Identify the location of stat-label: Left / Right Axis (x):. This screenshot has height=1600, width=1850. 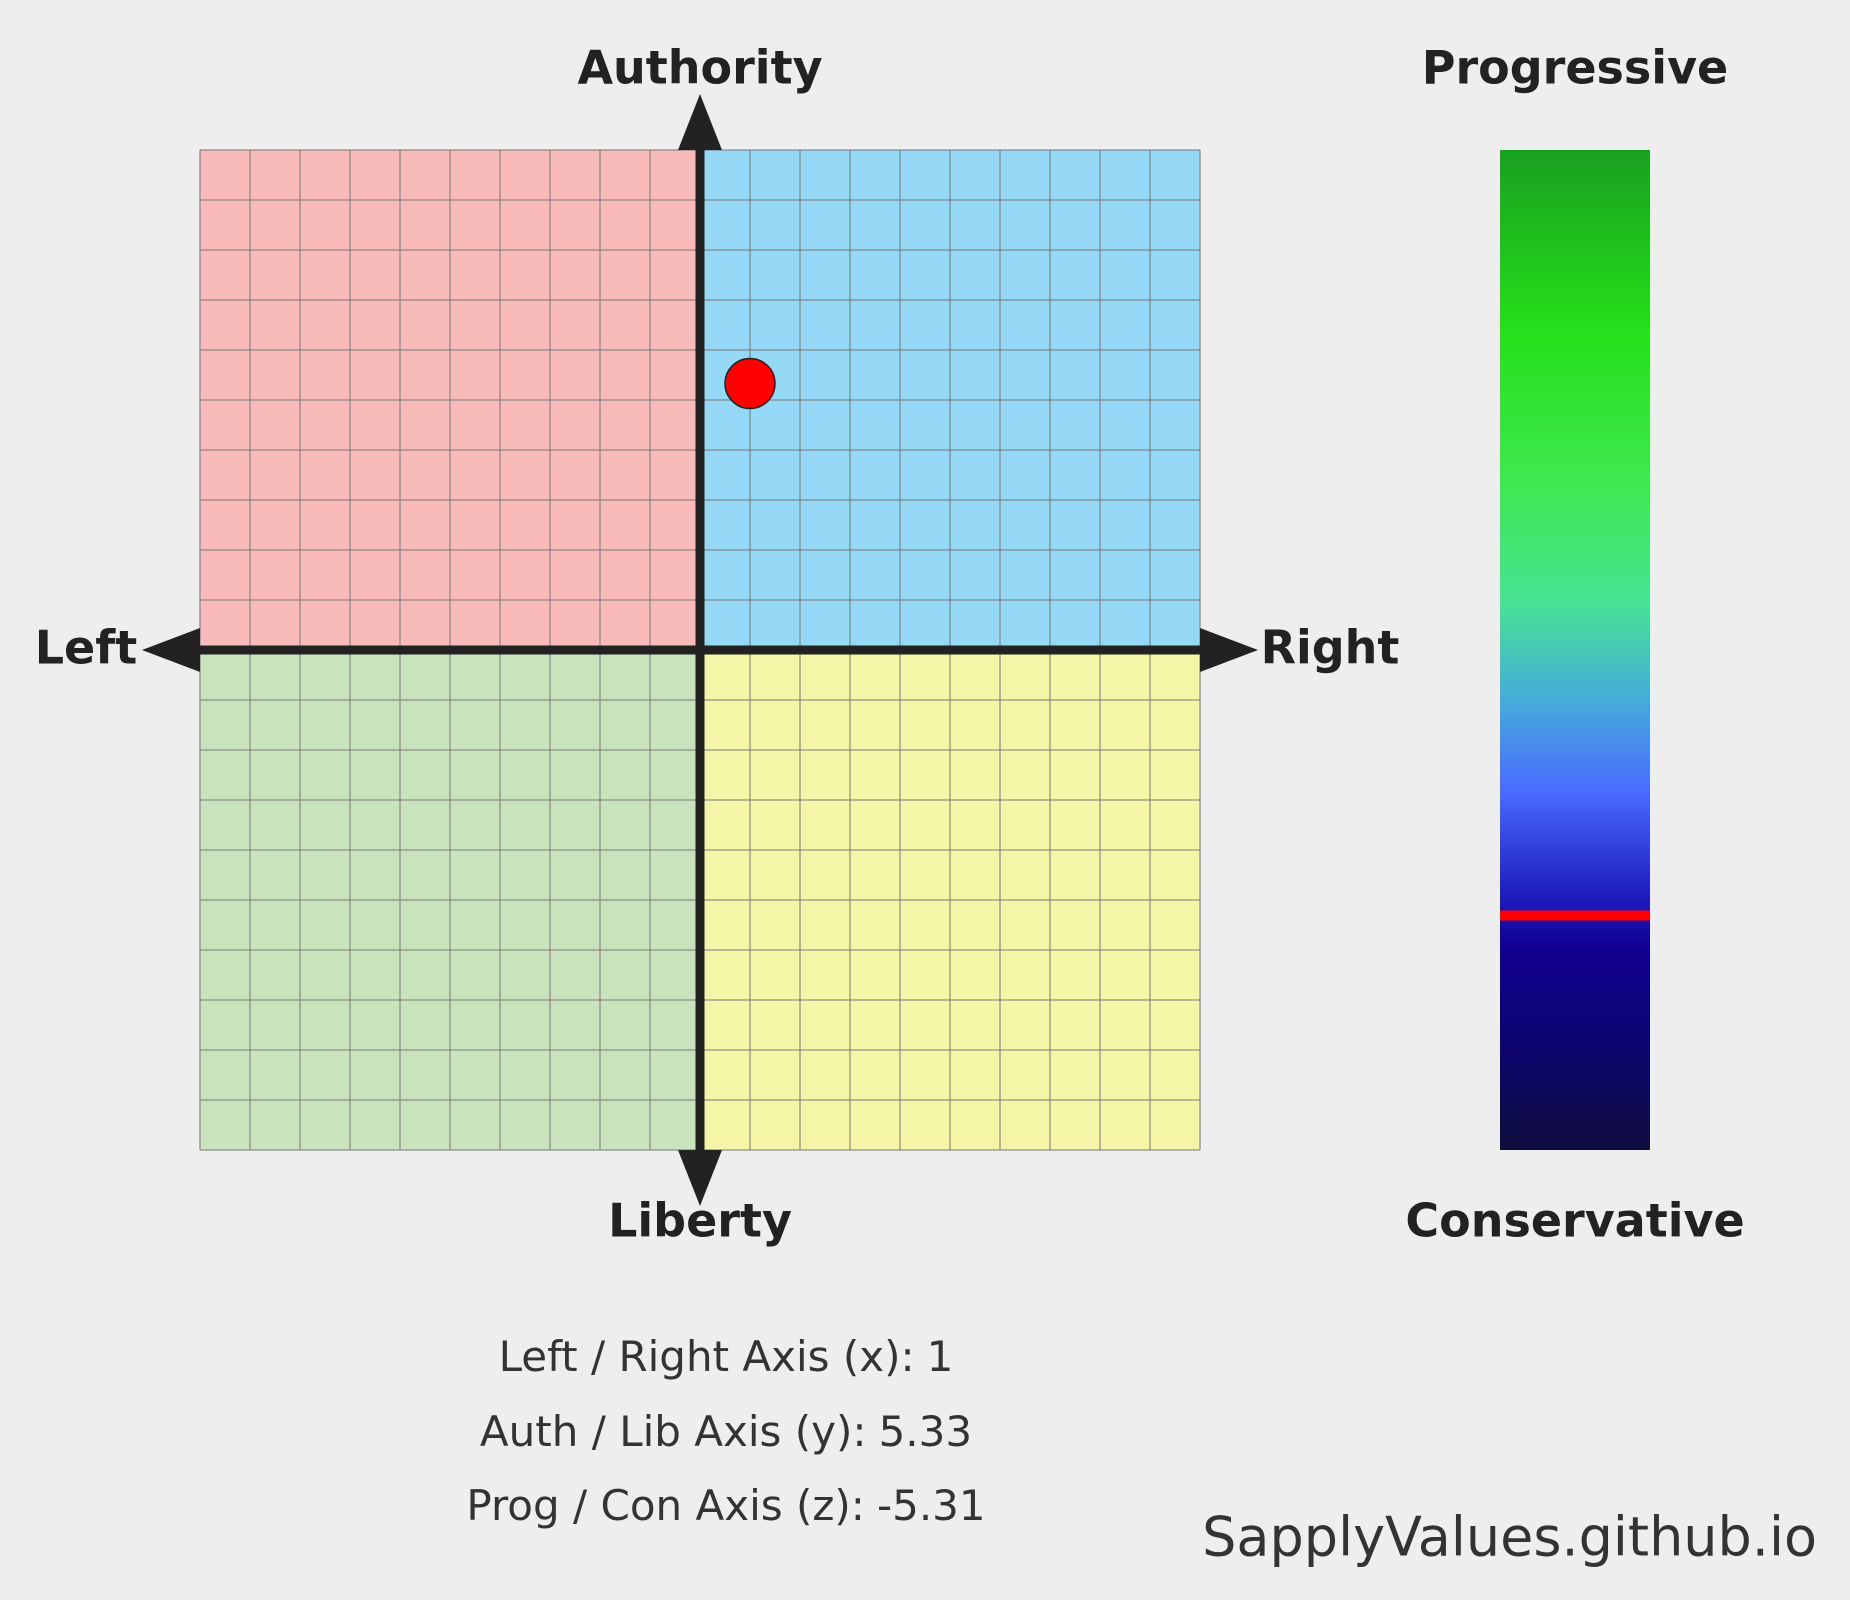
(707, 1356).